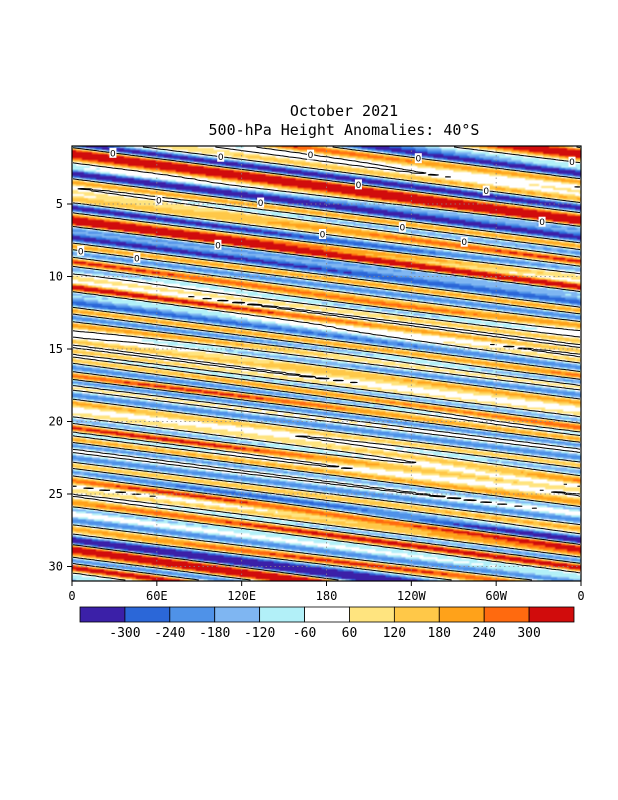  What do you see at coordinates (496, 596) in the screenshot?
I see `x-tick-label: 60W` at bounding box center [496, 596].